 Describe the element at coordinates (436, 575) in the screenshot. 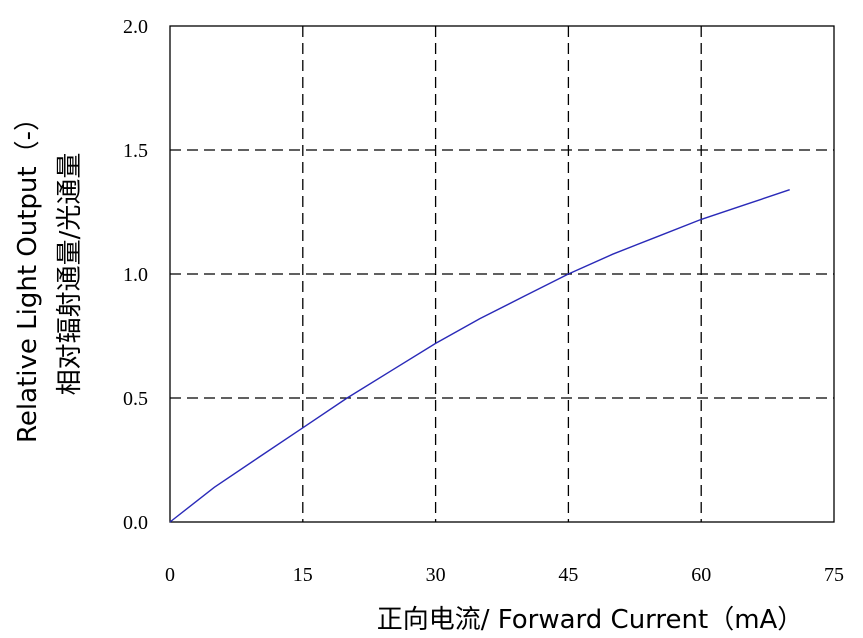

I see `x-tick-label: 30` at that location.